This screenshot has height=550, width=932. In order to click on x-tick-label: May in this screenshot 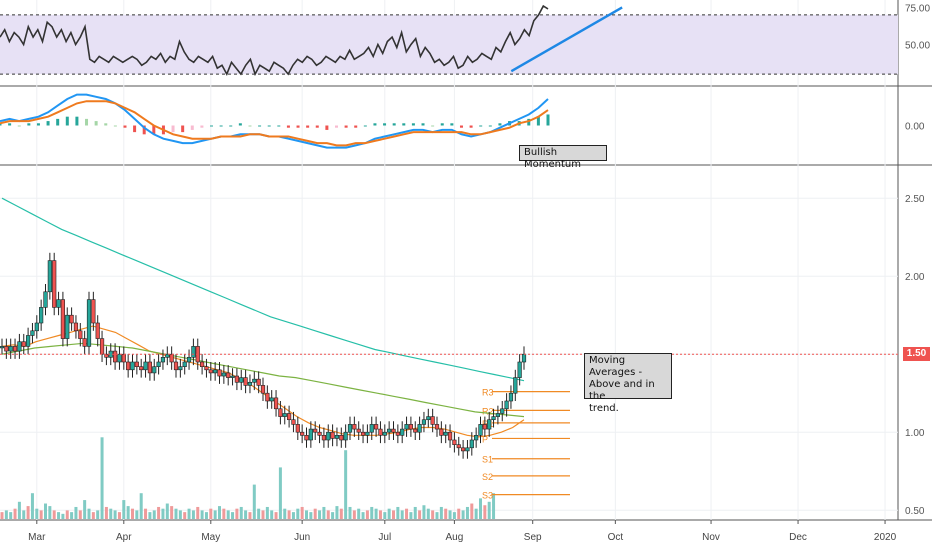, I will do `click(210, 537)`.